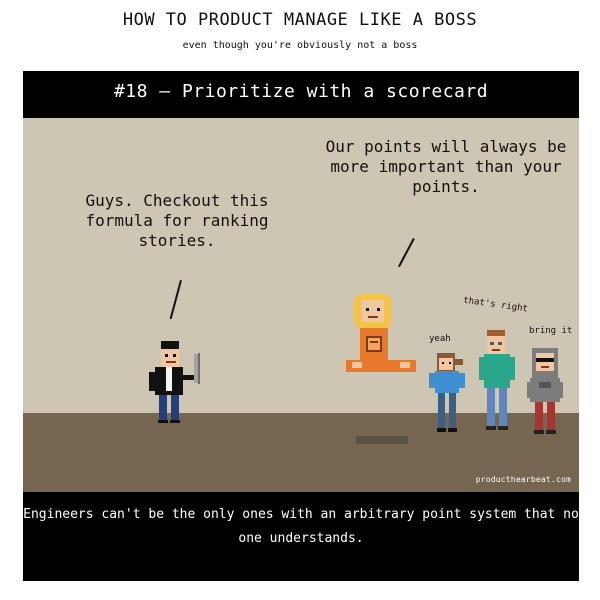 The width and height of the screenshot is (600, 600). I want to click on website-credit: producthearbeat.com, so click(523, 479).